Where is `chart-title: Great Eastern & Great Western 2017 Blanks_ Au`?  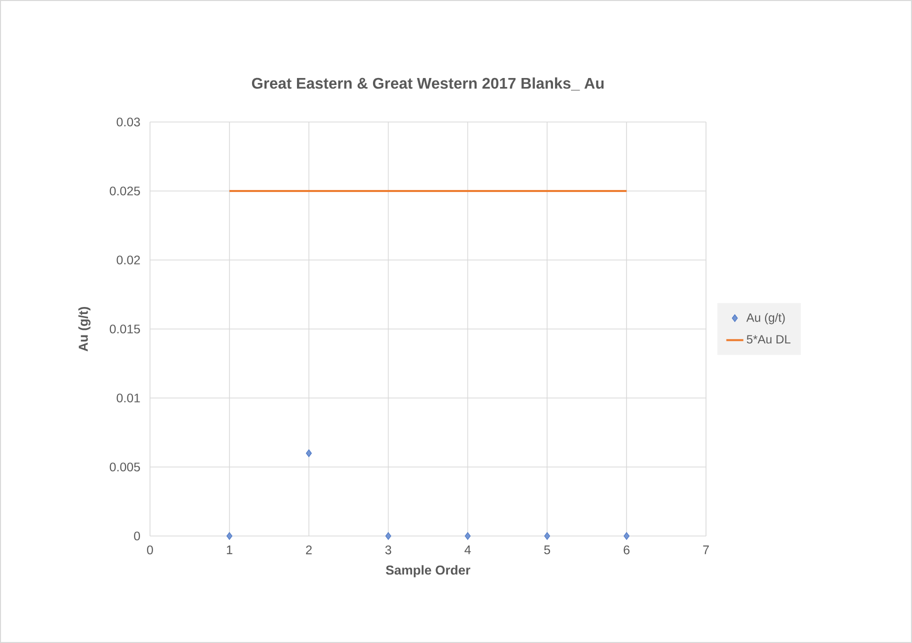
chart-title: Great Eastern & Great Western 2017 Blanks_ Au is located at coordinates (428, 84).